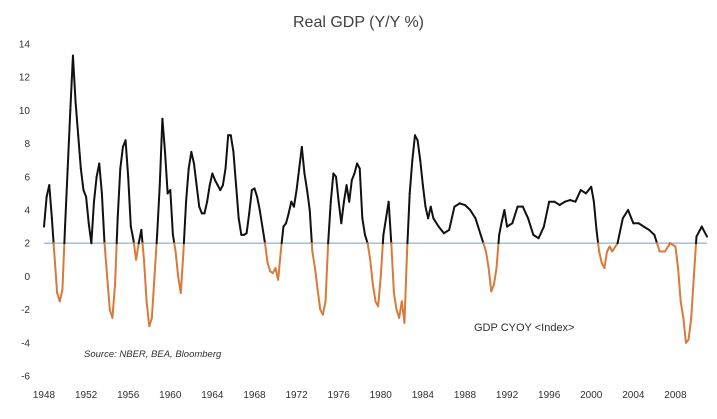 The height and width of the screenshot is (419, 717). Describe the element at coordinates (423, 395) in the screenshot. I see `x-tick-label: 1984` at that location.